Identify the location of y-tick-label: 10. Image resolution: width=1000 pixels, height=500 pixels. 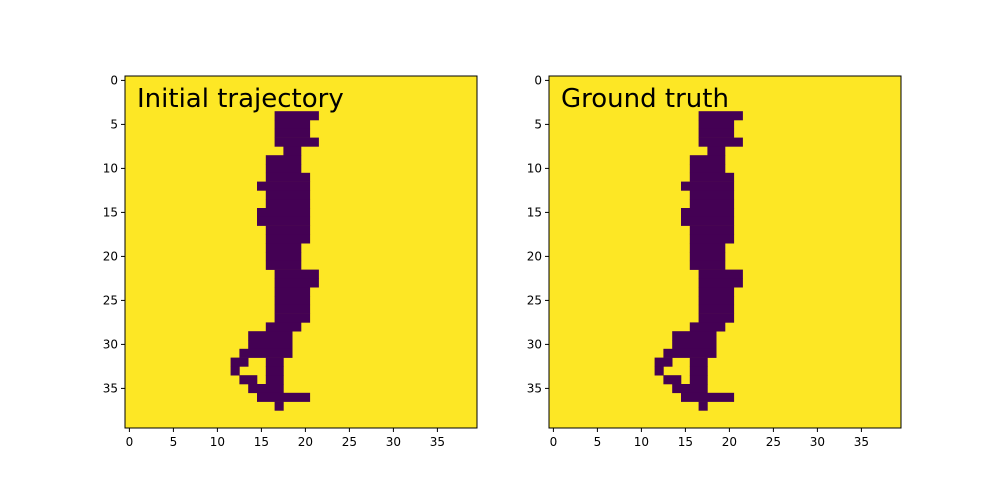
(534, 168).